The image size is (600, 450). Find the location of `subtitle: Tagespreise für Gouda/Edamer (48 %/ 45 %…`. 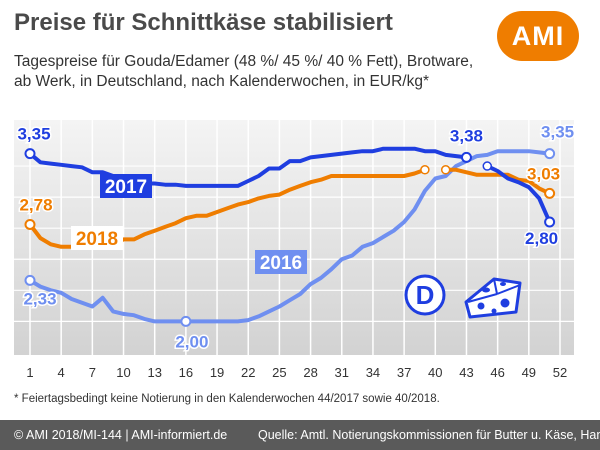

subtitle: Tagespreise für Gouda/Edamer (48 %/ 45 %… is located at coordinates (249, 72).